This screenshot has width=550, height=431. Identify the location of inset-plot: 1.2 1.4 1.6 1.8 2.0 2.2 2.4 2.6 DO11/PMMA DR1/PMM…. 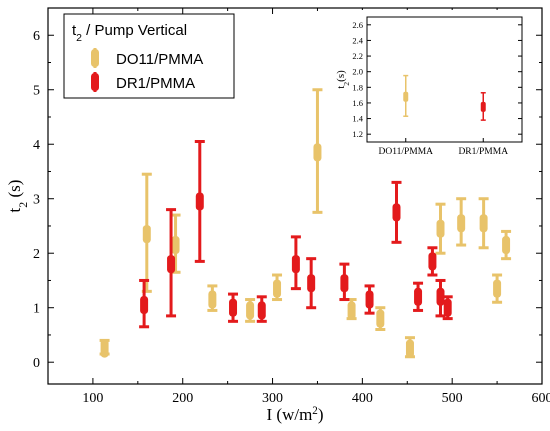
(430, 85).